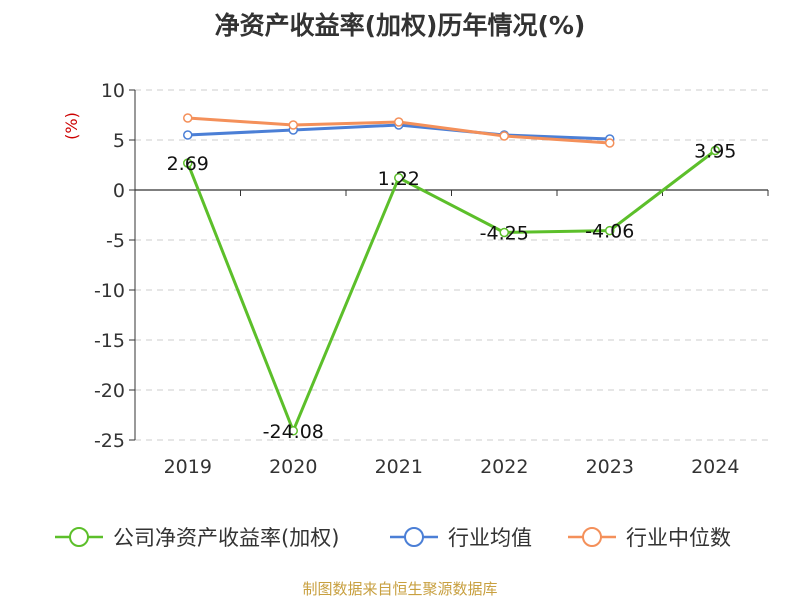  I want to click on legend-label: 行业中位数, so click(678, 538).